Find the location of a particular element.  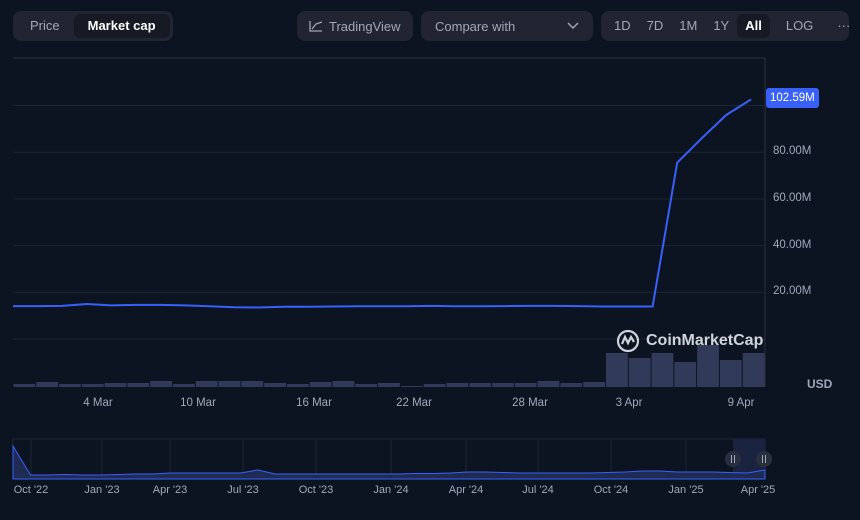

compare-with-select: Compare with is located at coordinates (507, 26).